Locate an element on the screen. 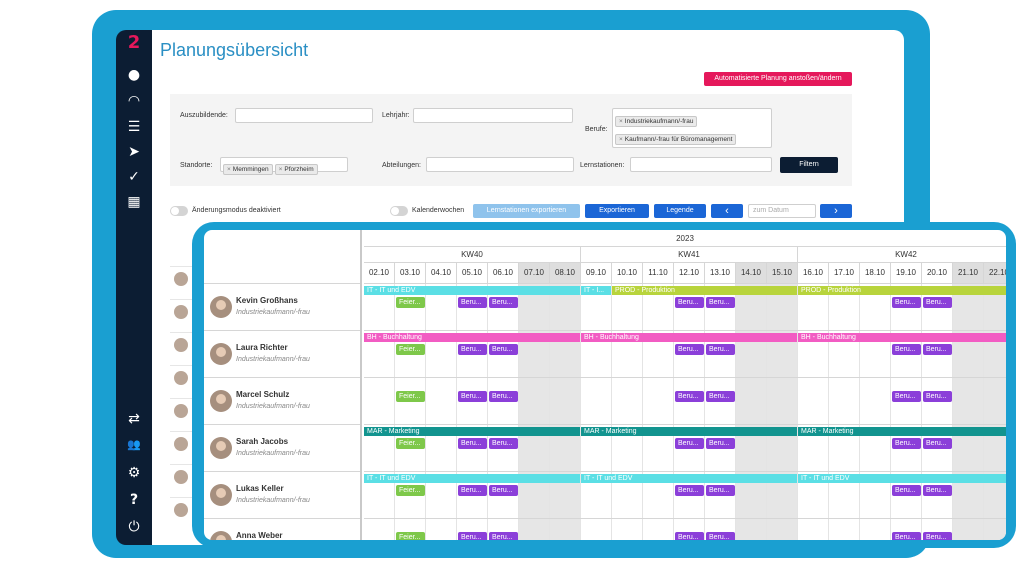 This screenshot has width=1024, height=576. lehrjahr-input is located at coordinates (493, 115).